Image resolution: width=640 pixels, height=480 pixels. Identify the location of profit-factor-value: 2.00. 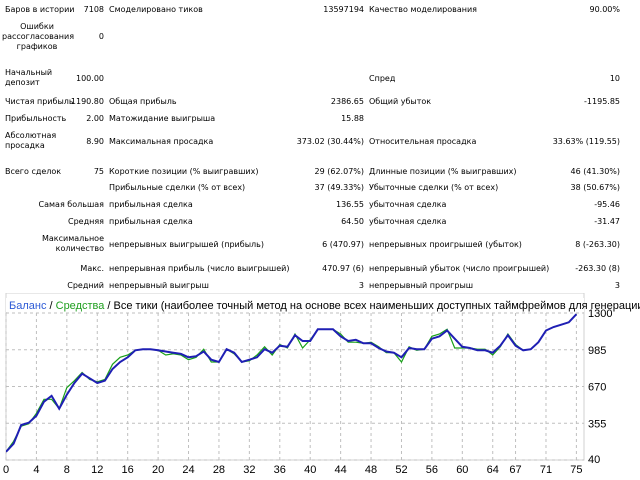
(95, 118).